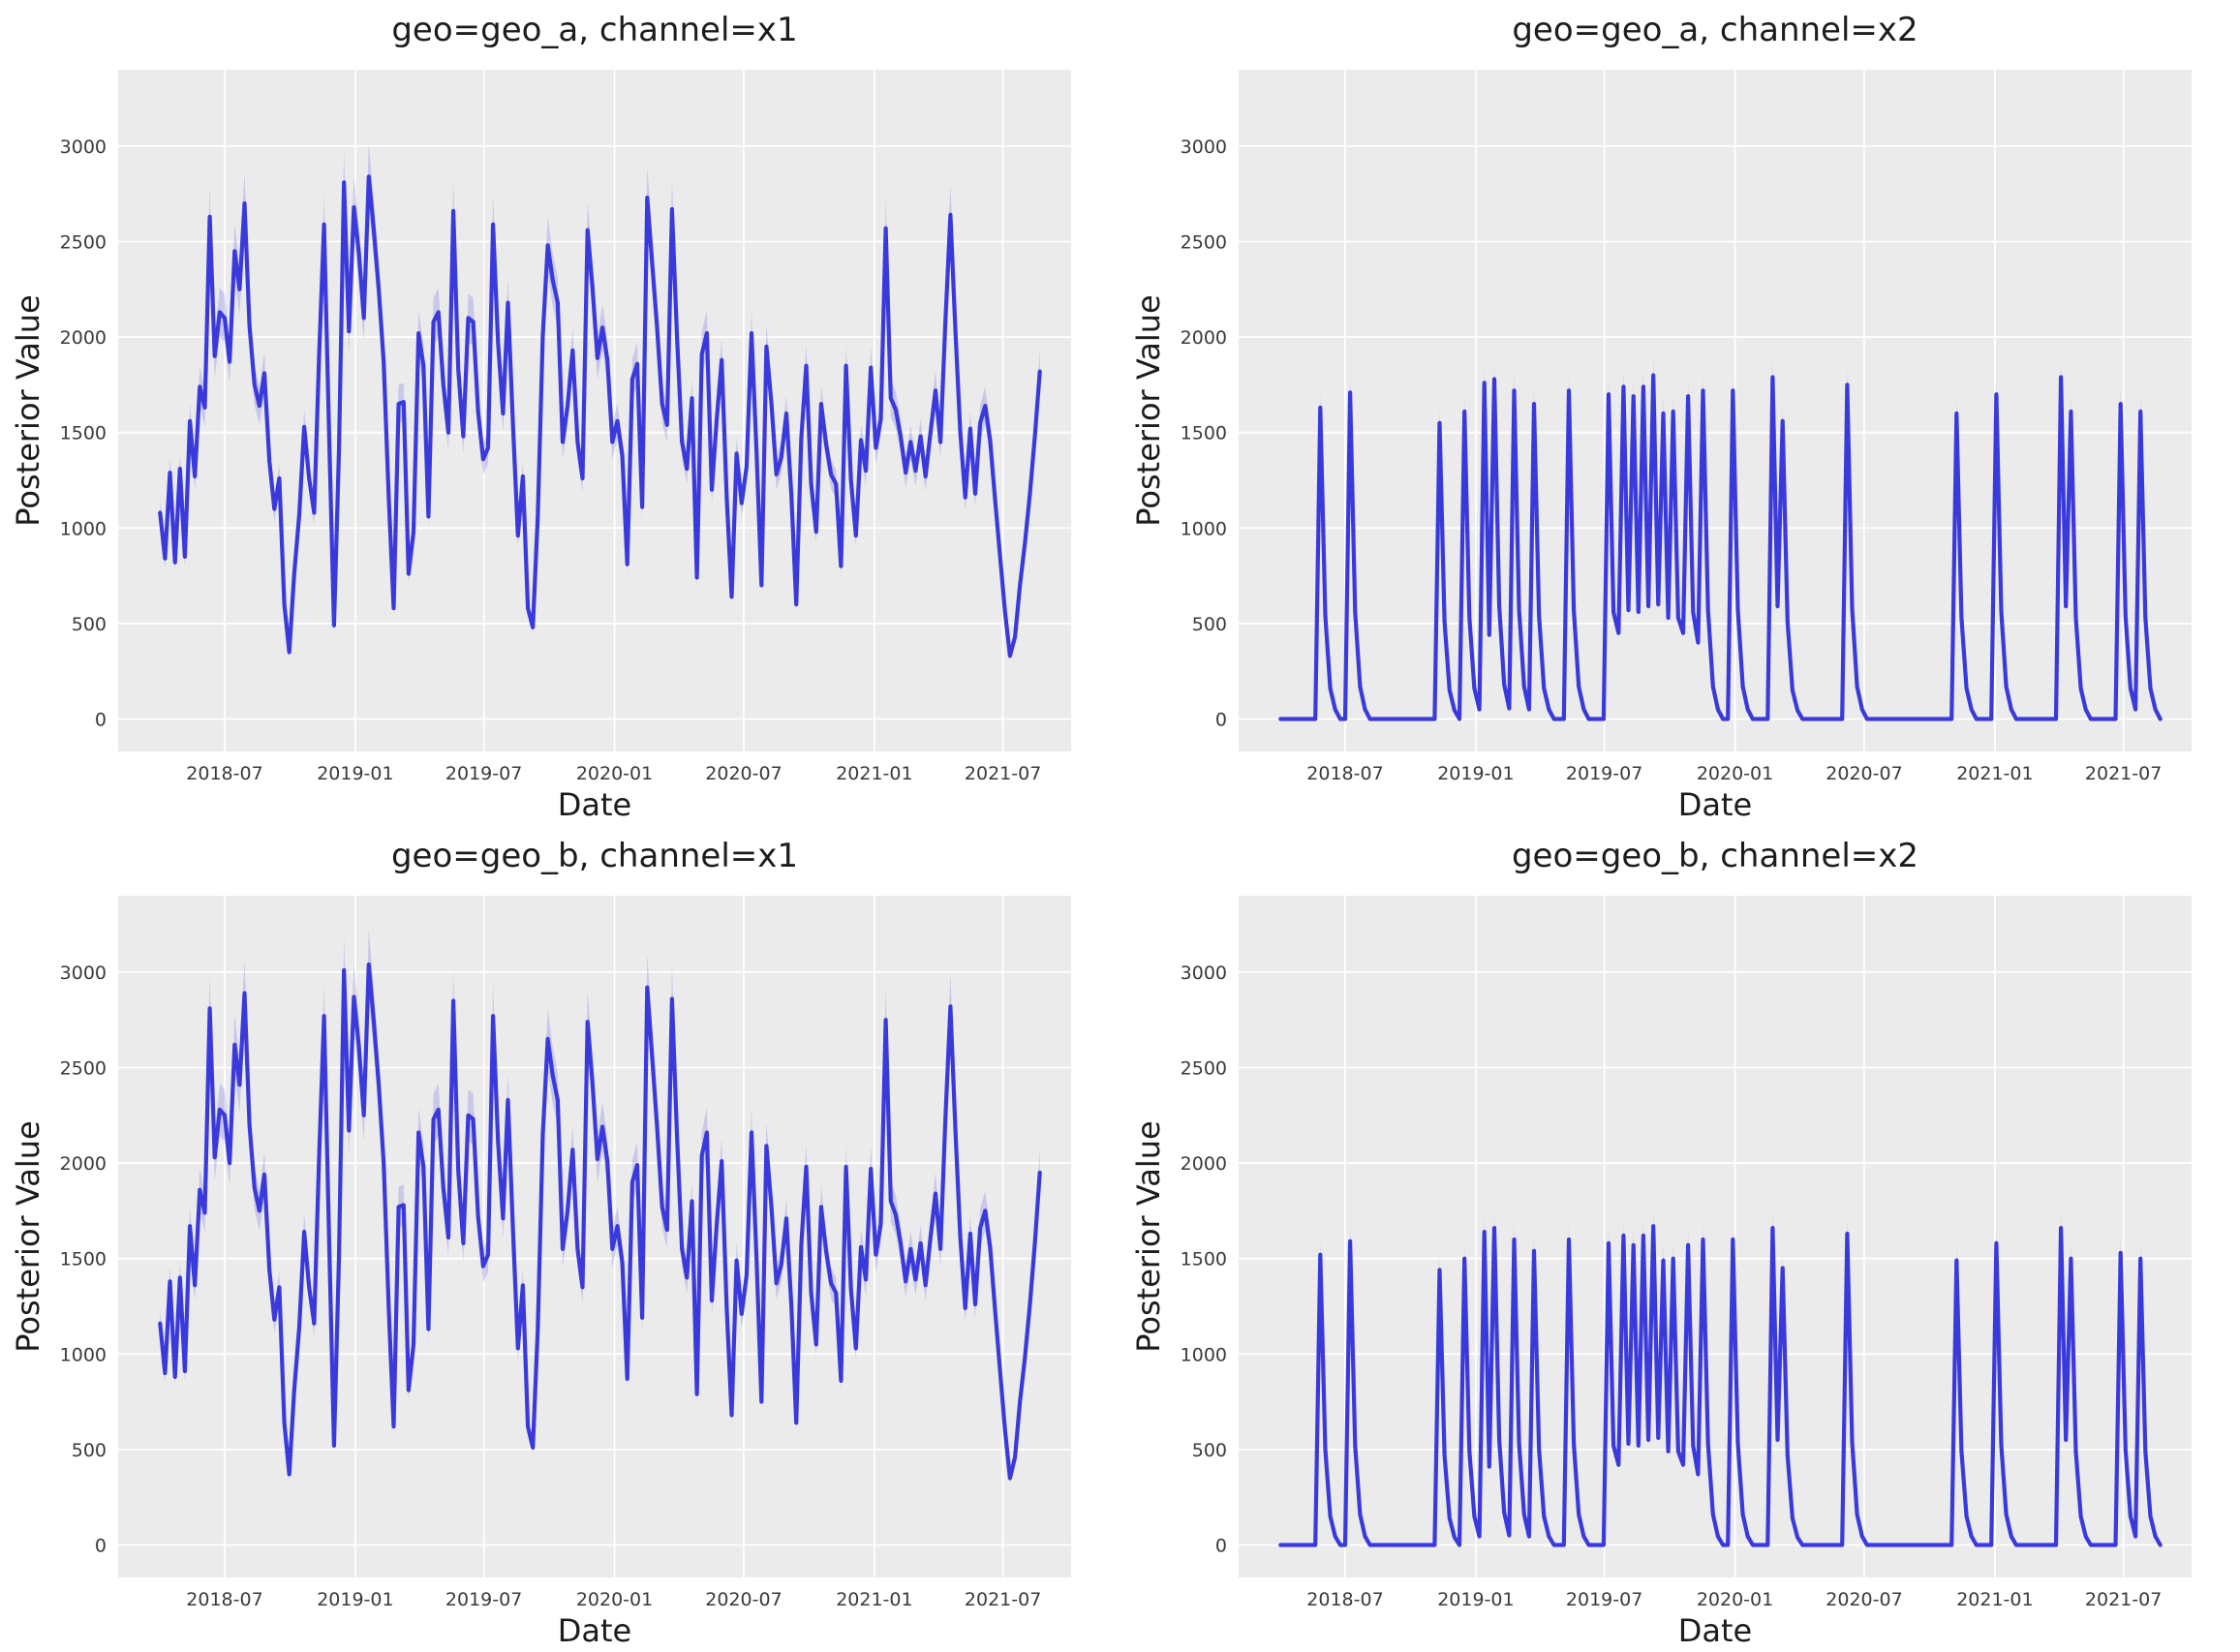 This screenshot has width=2240, height=1652. Describe the element at coordinates (594, 30) in the screenshot. I see `chart-title: geo=geo_a, channel=x1` at that location.